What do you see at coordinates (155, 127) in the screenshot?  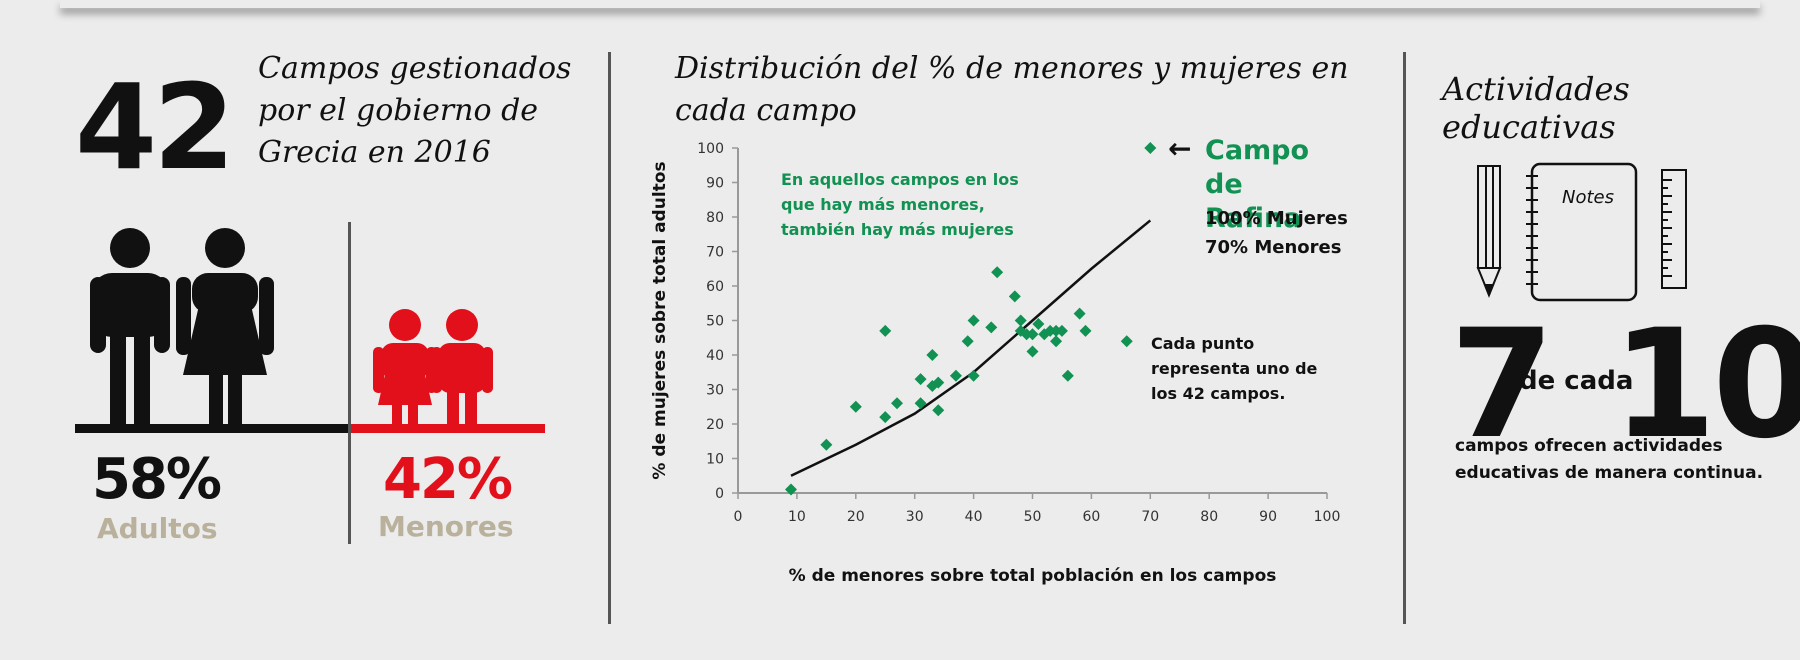 I see `camps-count: 42` at bounding box center [155, 127].